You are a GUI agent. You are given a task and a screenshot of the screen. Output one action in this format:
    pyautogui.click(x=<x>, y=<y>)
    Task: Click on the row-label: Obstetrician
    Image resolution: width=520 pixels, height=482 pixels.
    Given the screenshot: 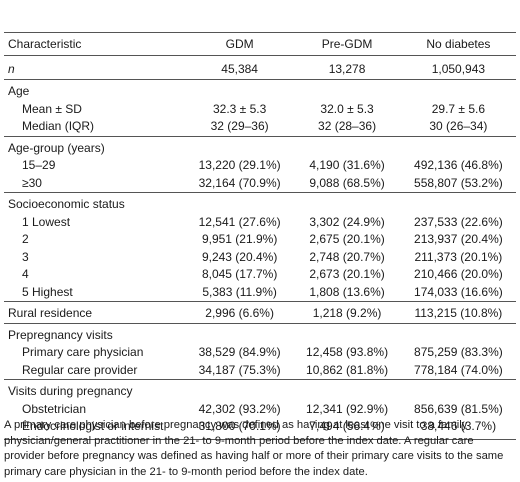 What is the action you would take?
    pyautogui.click(x=54, y=408)
    